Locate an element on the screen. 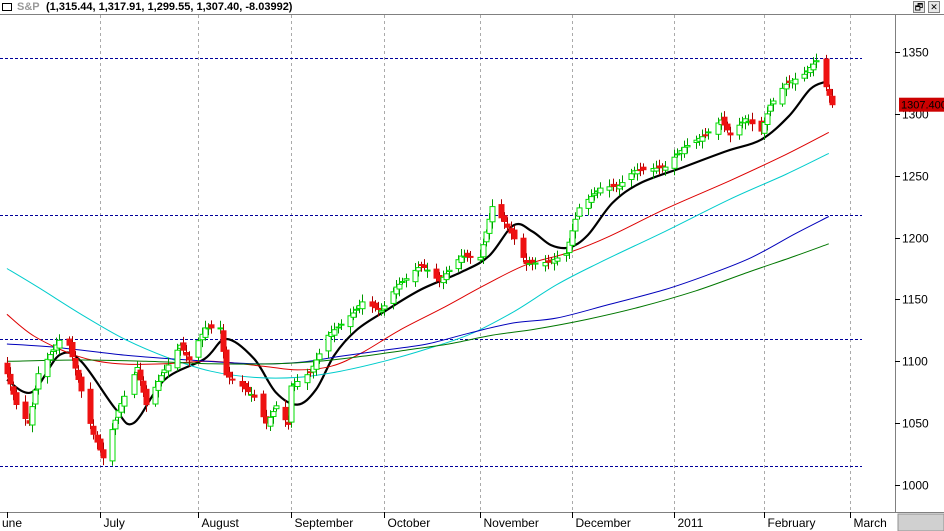 The width and height of the screenshot is (944, 531). price-tick-label: 1000 is located at coordinates (915, 486).